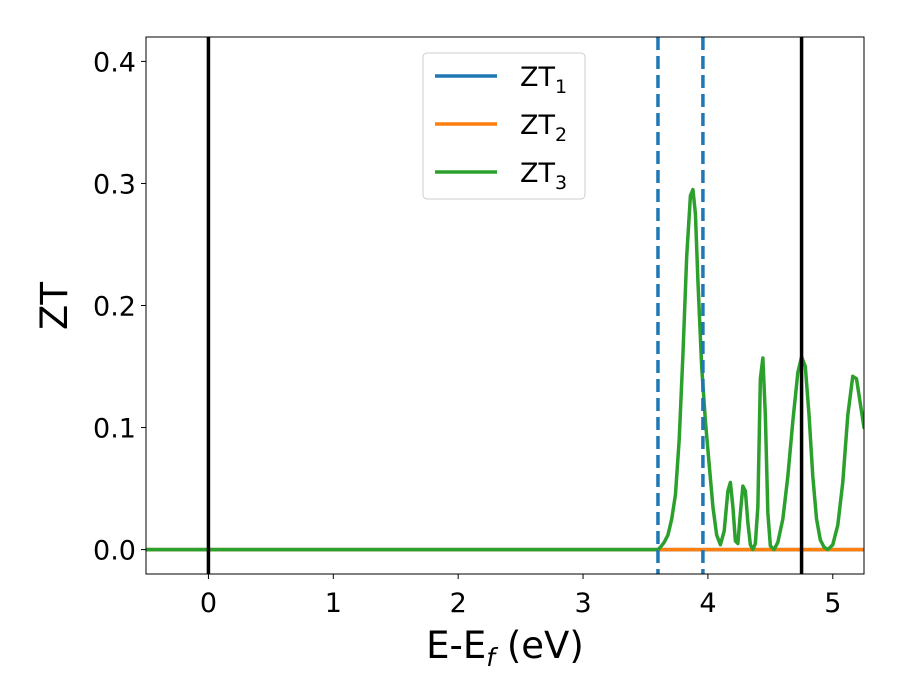 This screenshot has height=700, width=900. What do you see at coordinates (561, 135) in the screenshot?
I see `legend-label-subscript: 2` at bounding box center [561, 135].